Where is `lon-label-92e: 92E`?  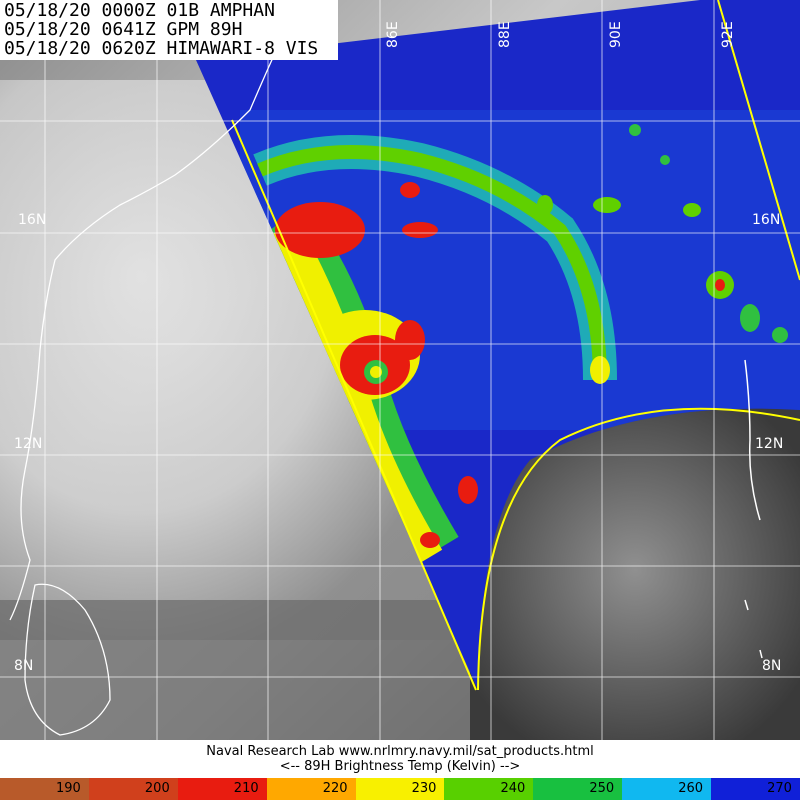 lon-label-92e: 92E is located at coordinates (728, 34).